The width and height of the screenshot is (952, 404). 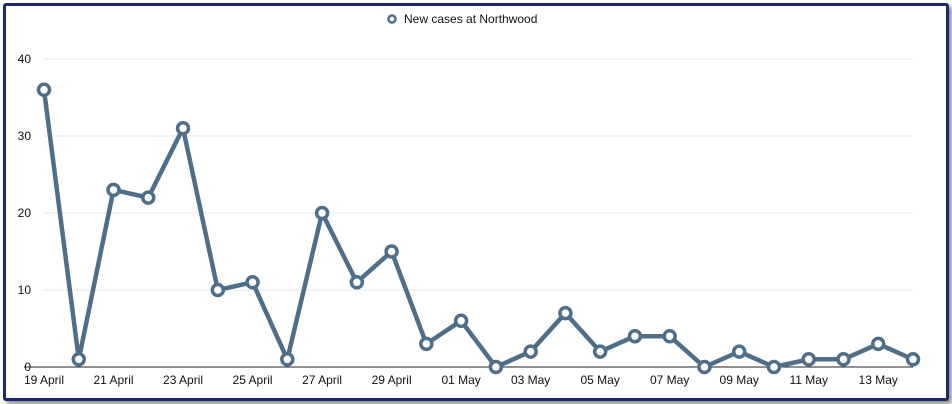 What do you see at coordinates (25, 136) in the screenshot?
I see `y-tick-label: 30` at bounding box center [25, 136].